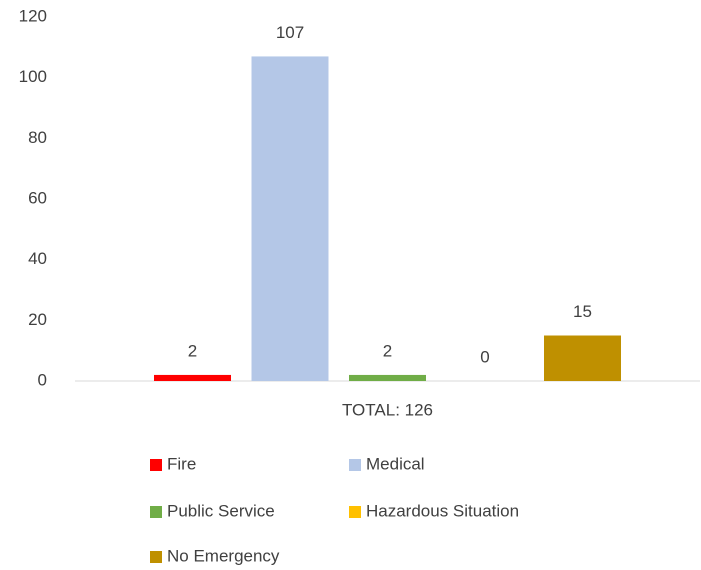 The height and width of the screenshot is (570, 701). I want to click on legend-label: Medical, so click(395, 463).